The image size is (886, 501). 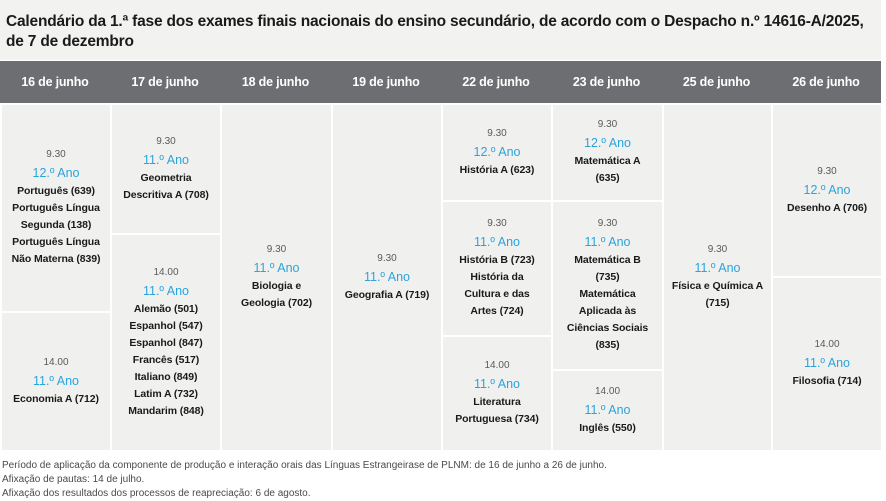 I want to click on exam-slot-cell: 14.00 11.º Ano Inglês (550), so click(x=607, y=410).